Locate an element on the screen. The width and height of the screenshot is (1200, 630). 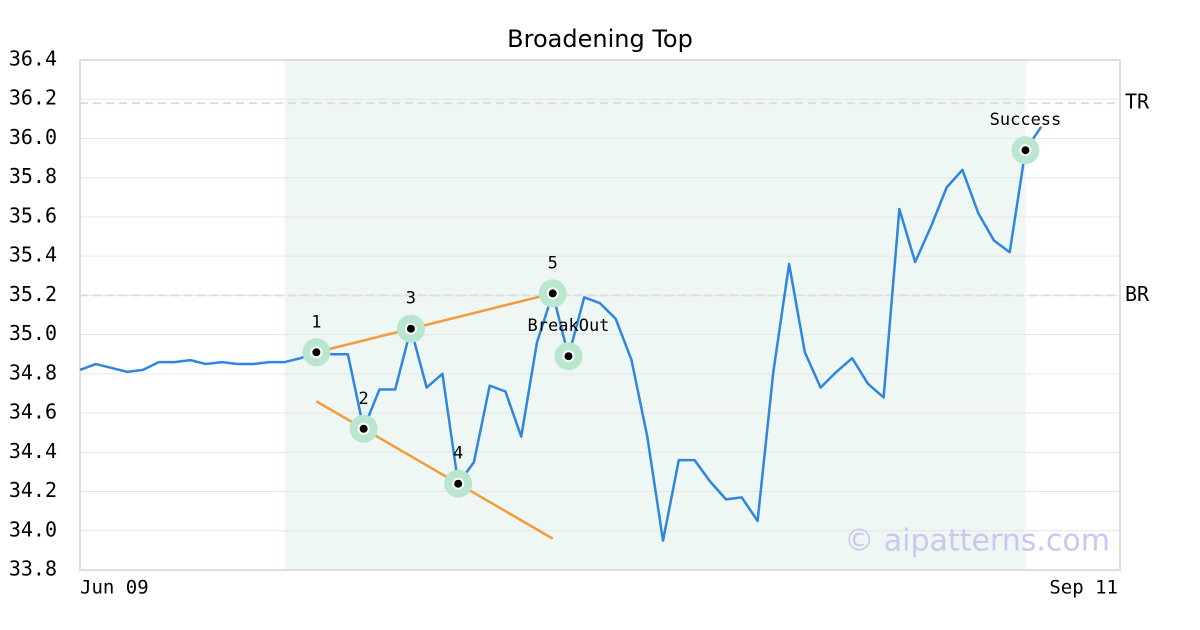
y-tick-label: 35.2 is located at coordinates (33, 294).